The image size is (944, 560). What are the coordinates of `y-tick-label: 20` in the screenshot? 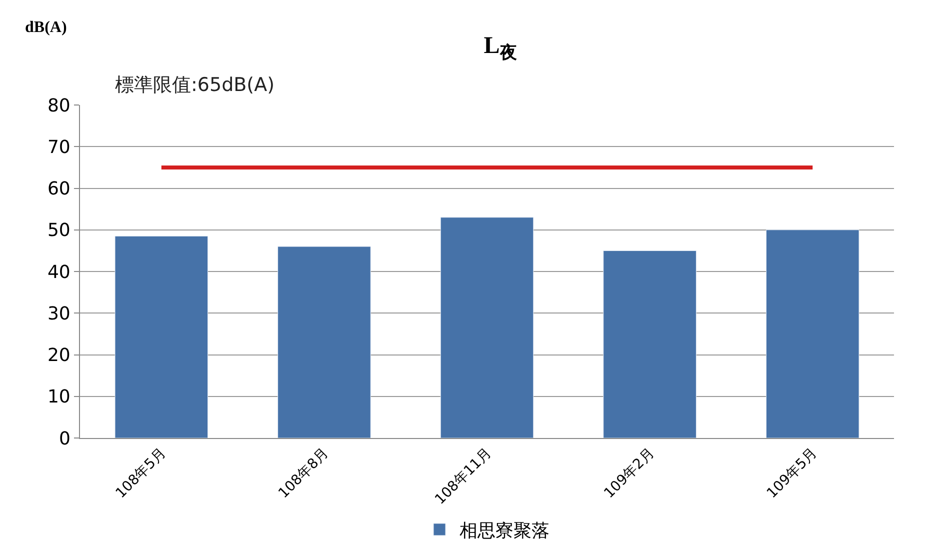 It's located at (58, 355).